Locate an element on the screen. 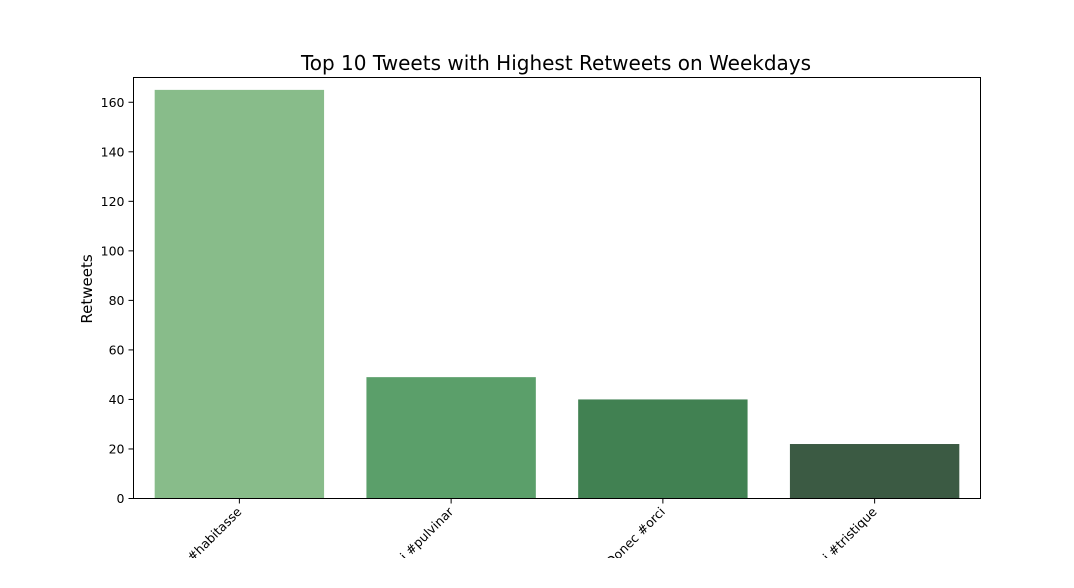  y-tick-label-0: 0 is located at coordinates (121, 498).